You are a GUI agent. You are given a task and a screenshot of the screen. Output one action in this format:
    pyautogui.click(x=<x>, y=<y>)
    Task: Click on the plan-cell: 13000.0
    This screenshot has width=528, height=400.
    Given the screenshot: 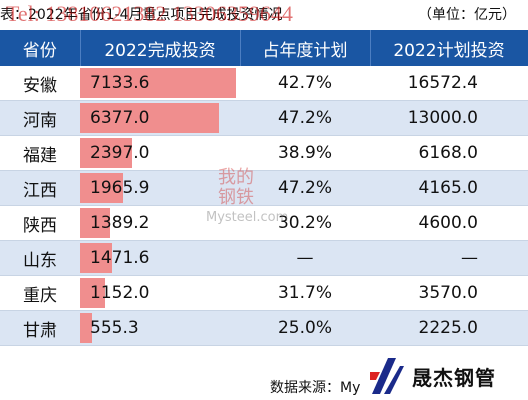 What is the action you would take?
    pyautogui.click(x=449, y=118)
    